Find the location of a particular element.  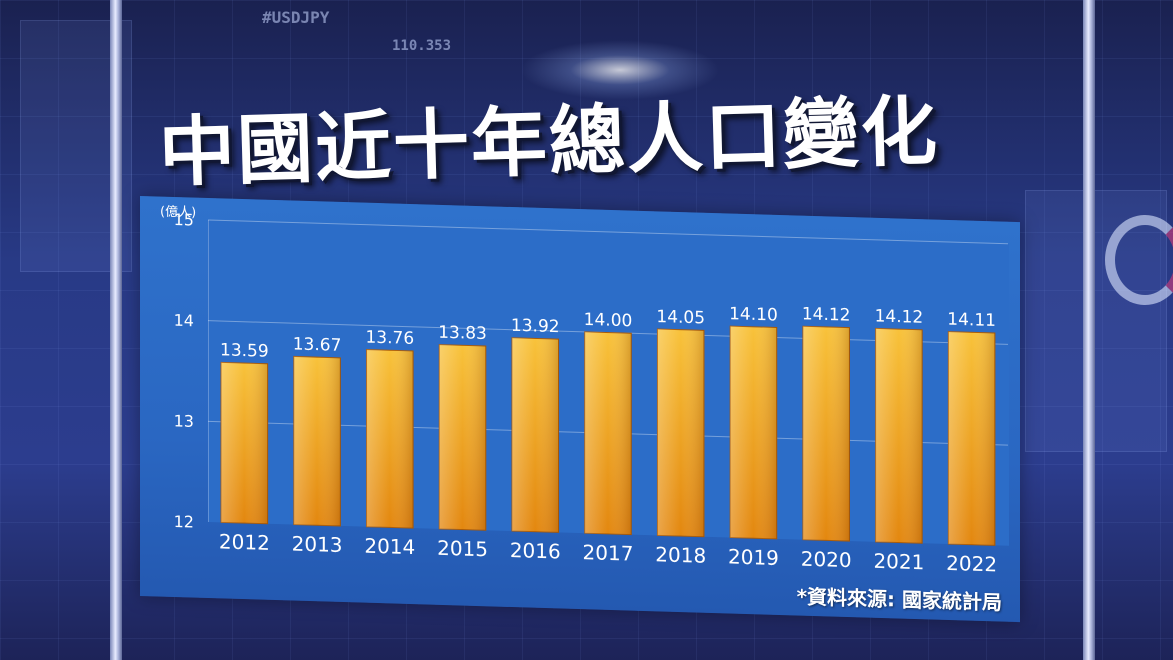

bar-value-label: 13.92 is located at coordinates (535, 326).